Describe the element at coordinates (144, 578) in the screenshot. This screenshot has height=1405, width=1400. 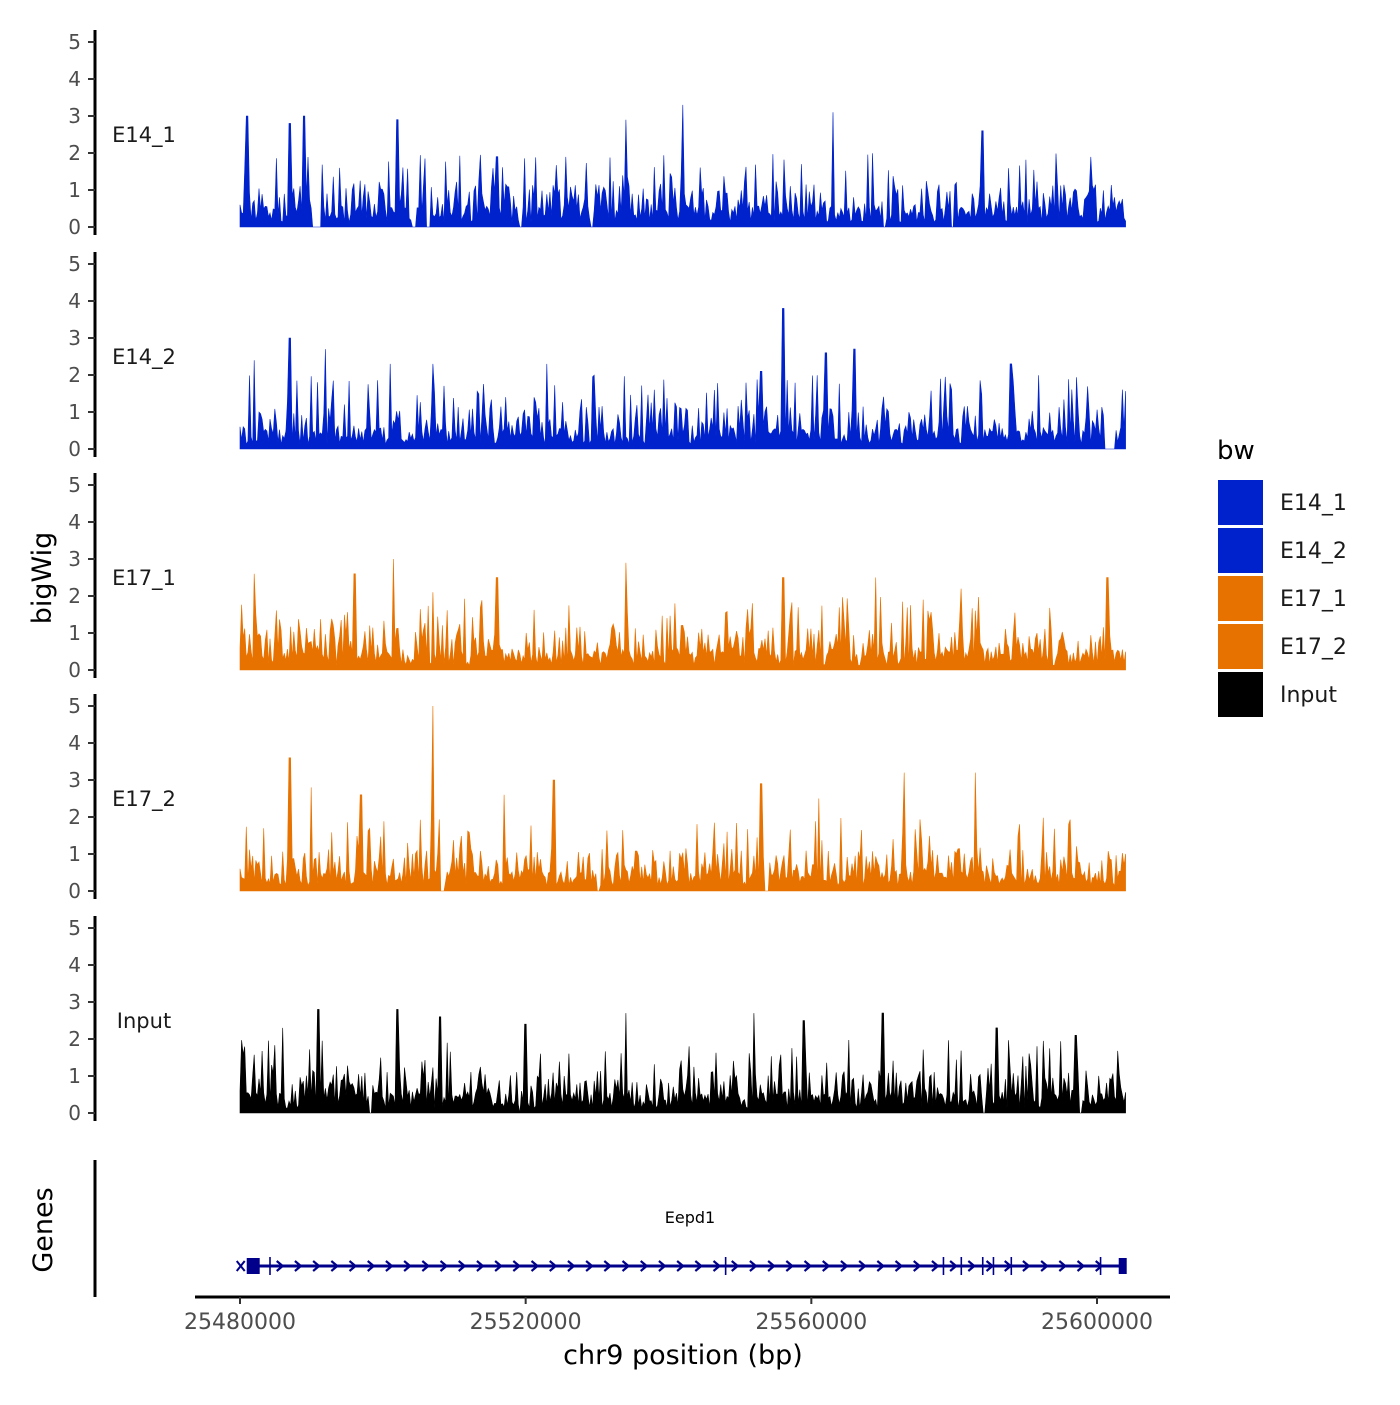
I see `track-label-E17_1: E17_1` at that location.